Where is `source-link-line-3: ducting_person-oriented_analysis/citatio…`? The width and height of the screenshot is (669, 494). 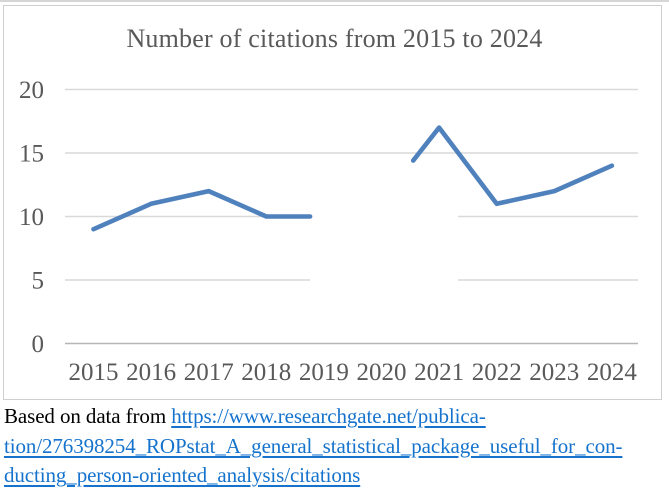
source-link-line-3: ducting_person-oriented_analysis/citatio… is located at coordinates (182, 475).